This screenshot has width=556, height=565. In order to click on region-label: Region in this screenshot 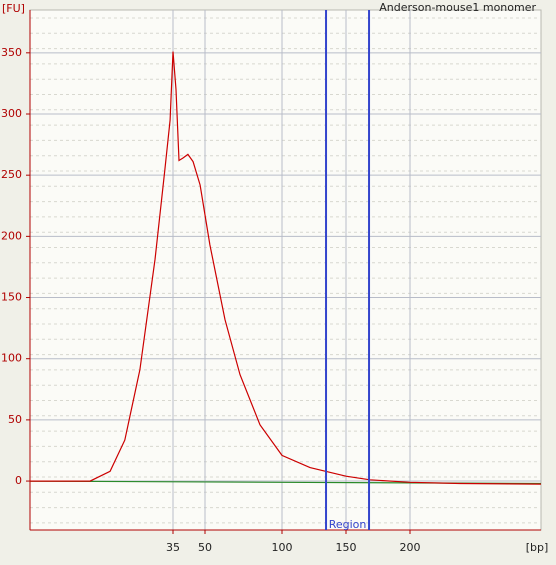, I will do `click(348, 524)`.